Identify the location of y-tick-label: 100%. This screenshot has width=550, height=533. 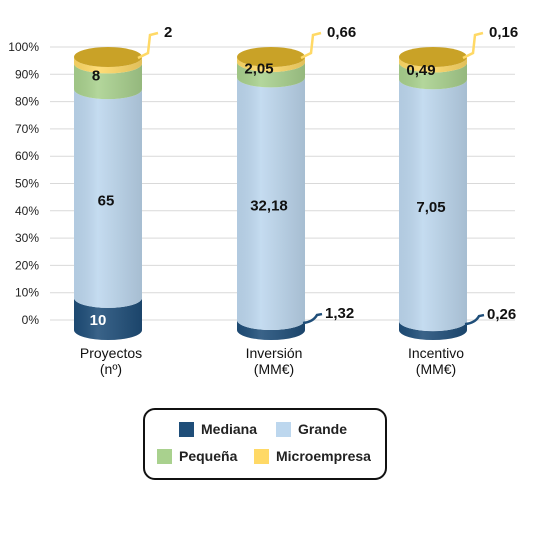
(23, 47).